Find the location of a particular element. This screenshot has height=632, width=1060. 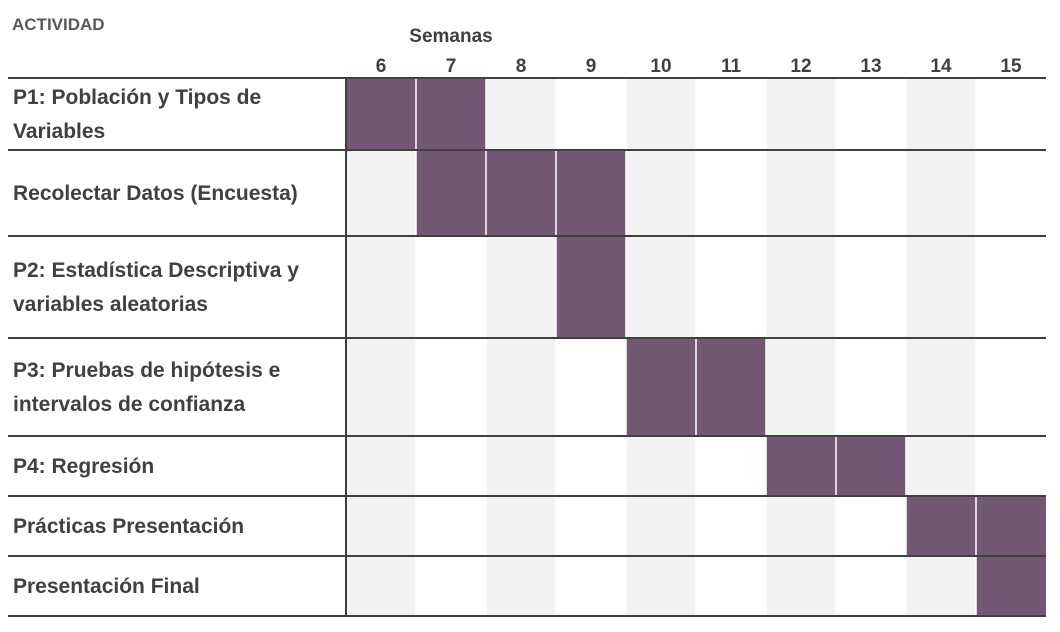

week-label-11: 11 is located at coordinates (731, 66).